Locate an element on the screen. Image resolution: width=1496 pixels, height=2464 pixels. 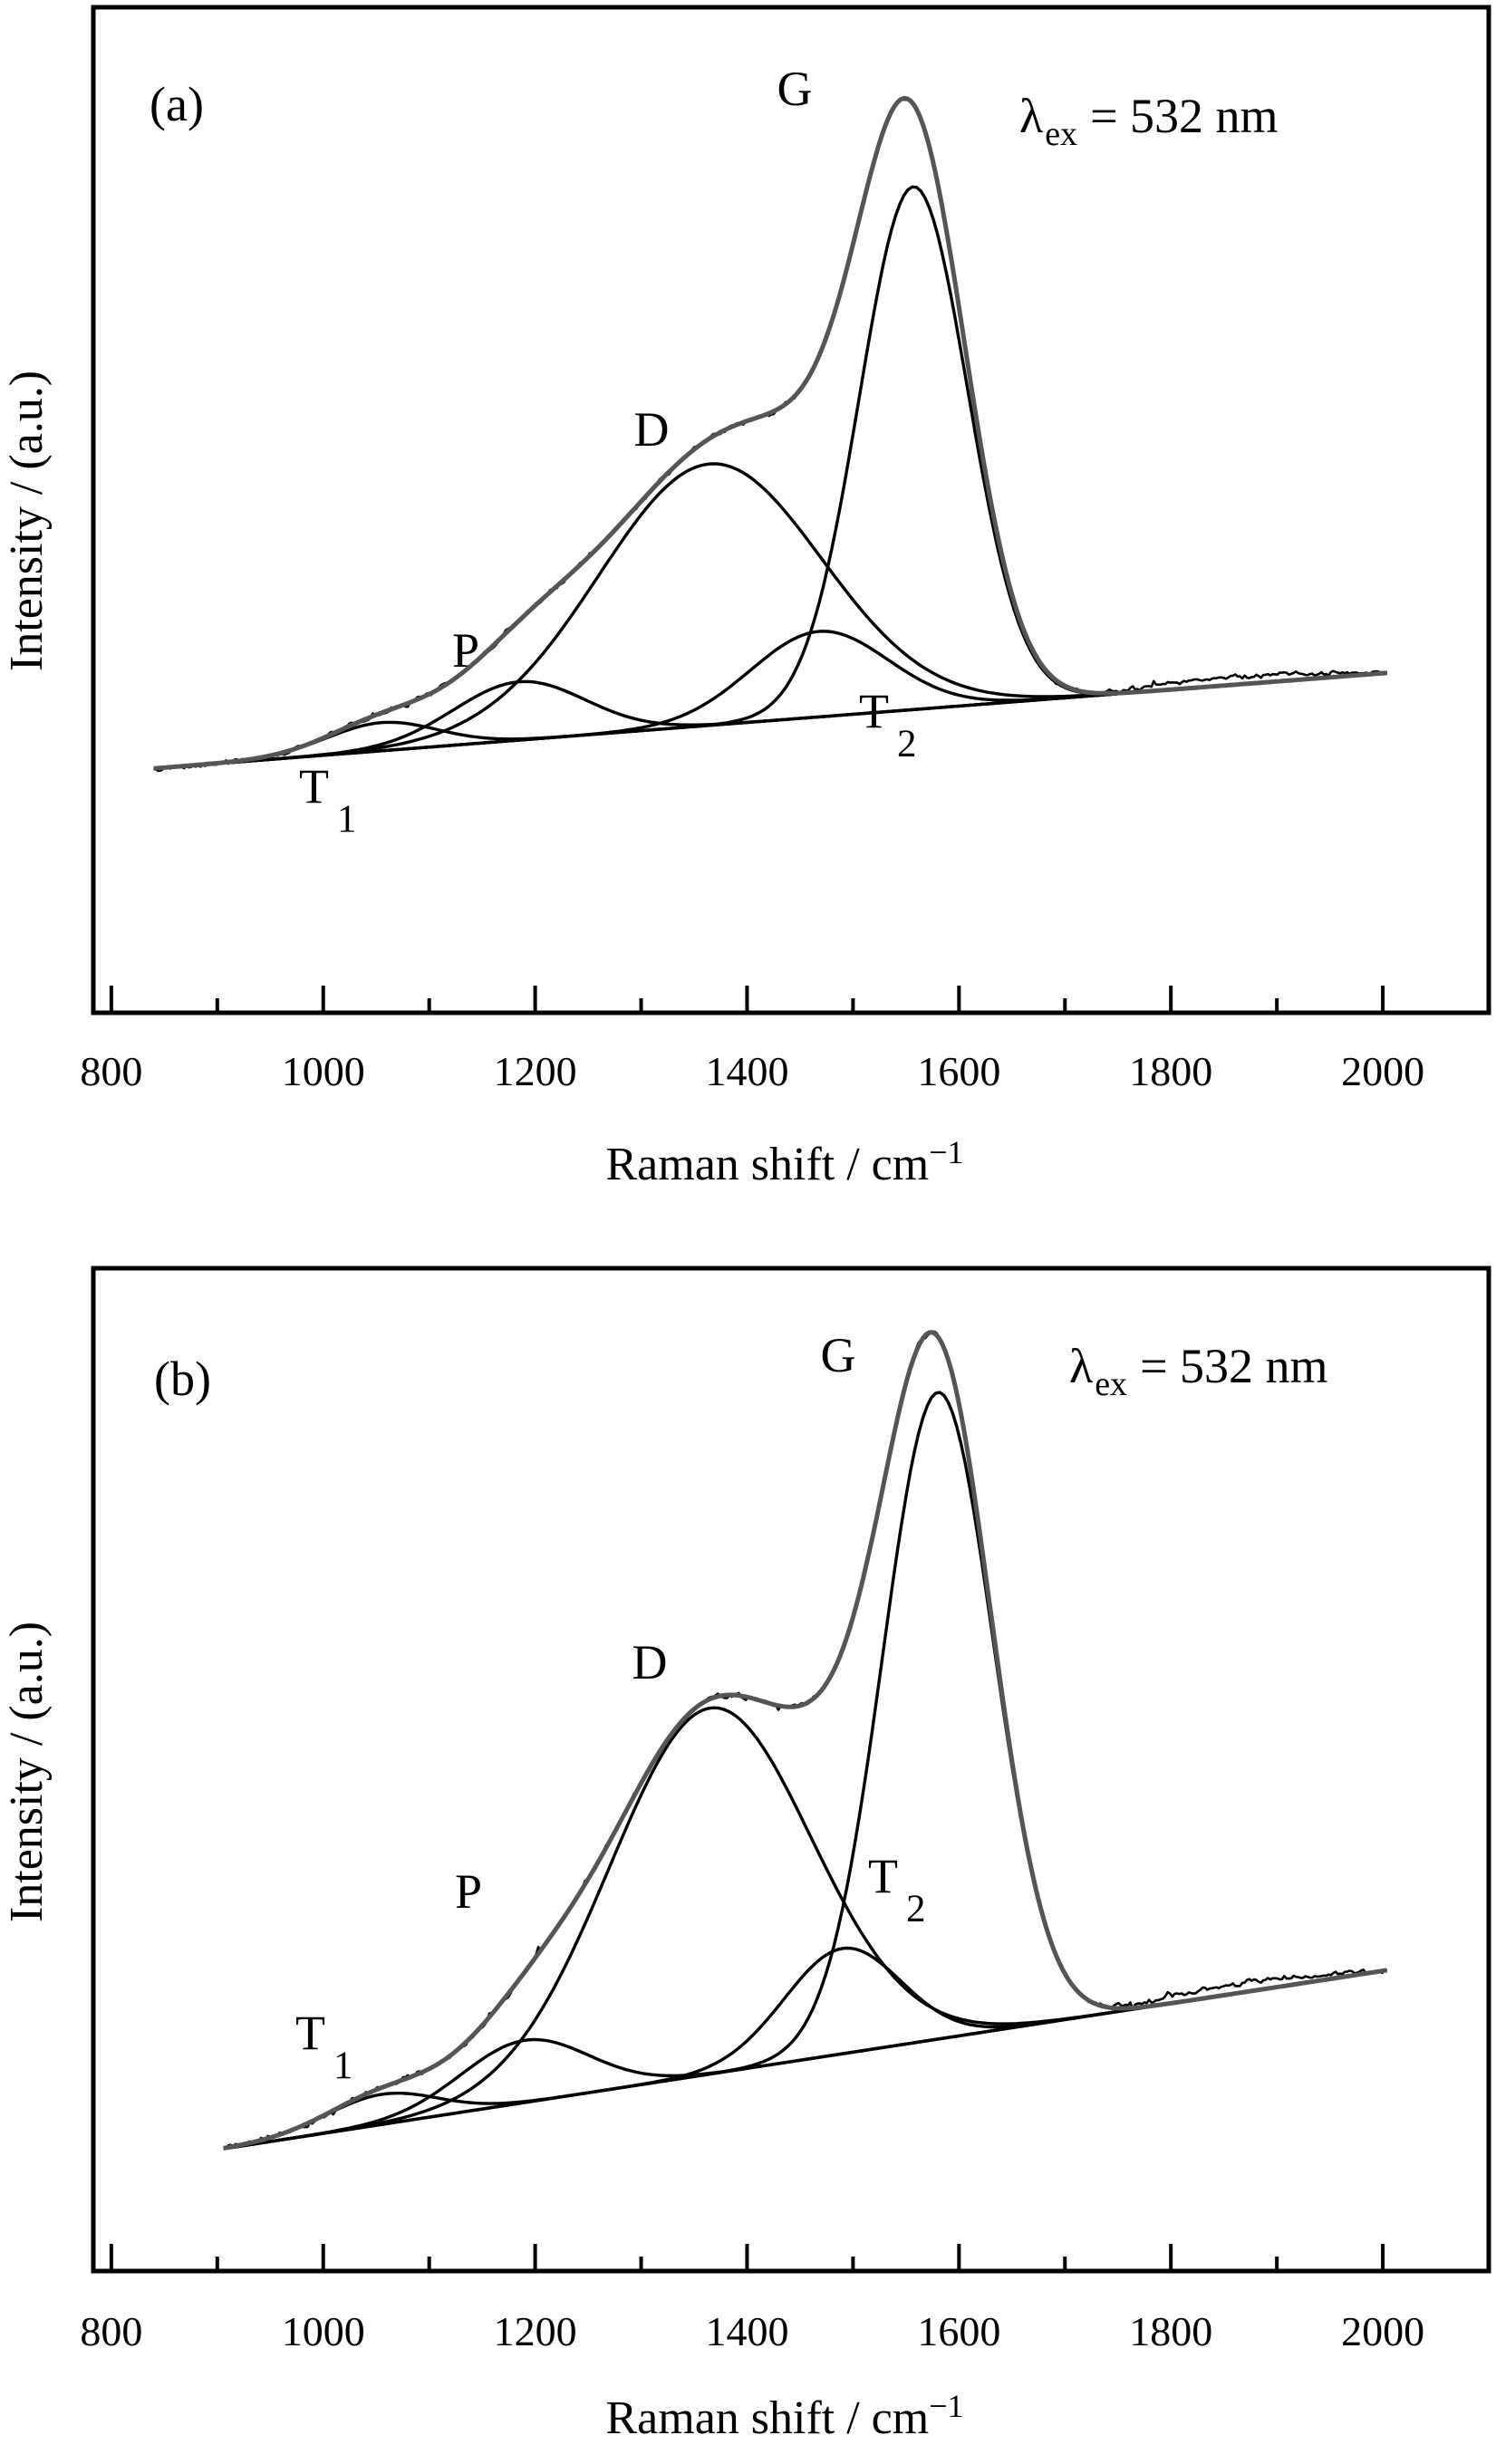
panel-a-x-ticks is located at coordinates (747, 998).